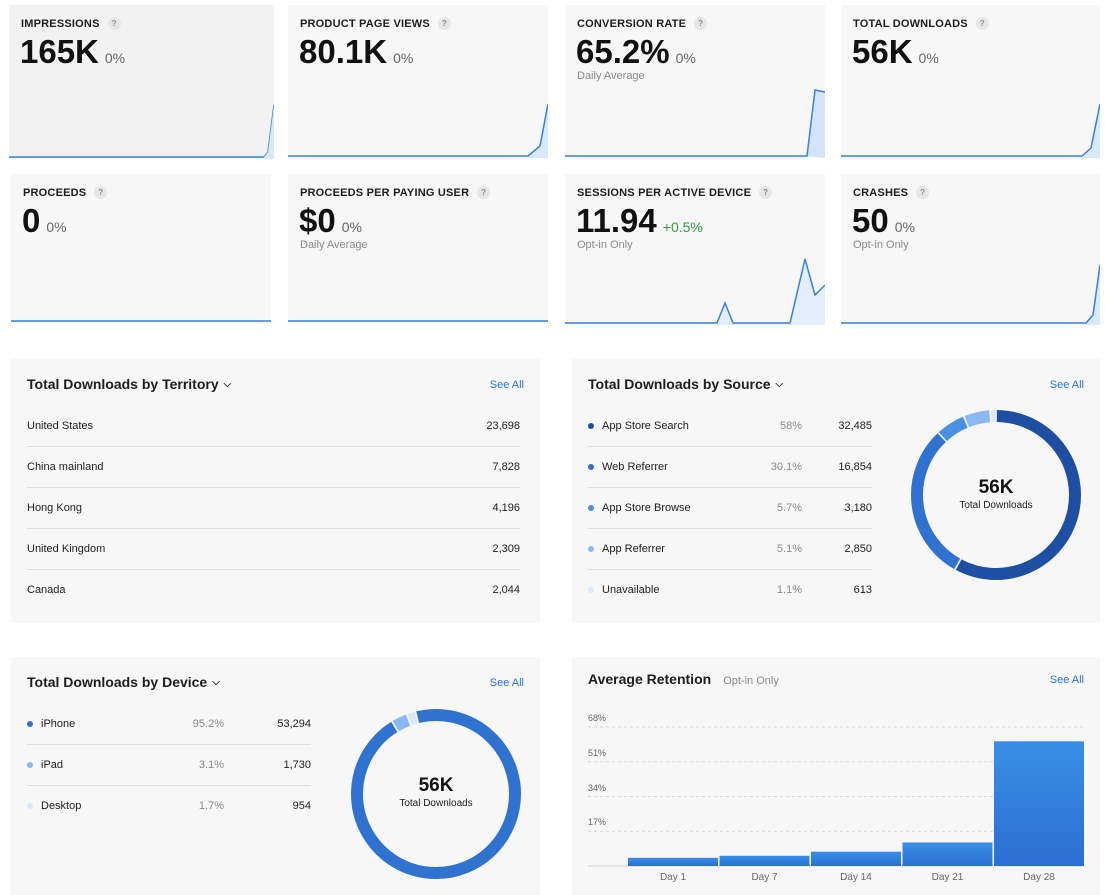 The image size is (1105, 895). What do you see at coordinates (970, 81) in the screenshot?
I see `metric-card-total-downloads: TOTAL DOWNLOADS? 56K 0%` at bounding box center [970, 81].